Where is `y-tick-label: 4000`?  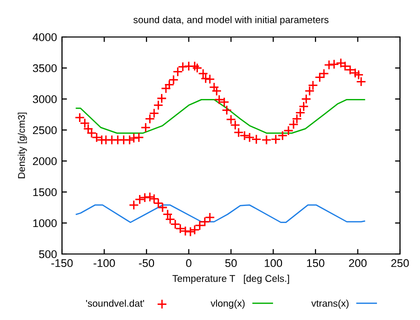 y-tick-label: 4000 is located at coordinates (44, 37).